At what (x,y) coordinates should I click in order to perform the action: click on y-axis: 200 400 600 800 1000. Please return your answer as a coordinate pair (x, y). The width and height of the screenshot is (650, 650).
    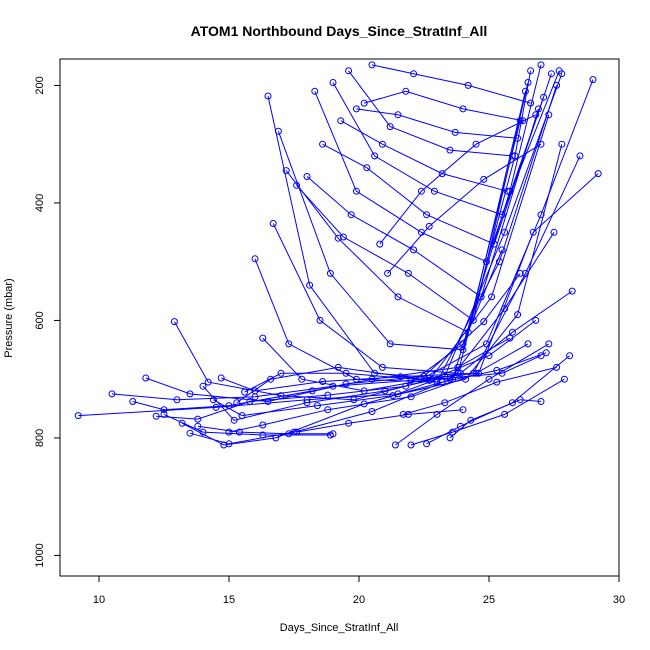
    Looking at the image, I should click on (47, 322).